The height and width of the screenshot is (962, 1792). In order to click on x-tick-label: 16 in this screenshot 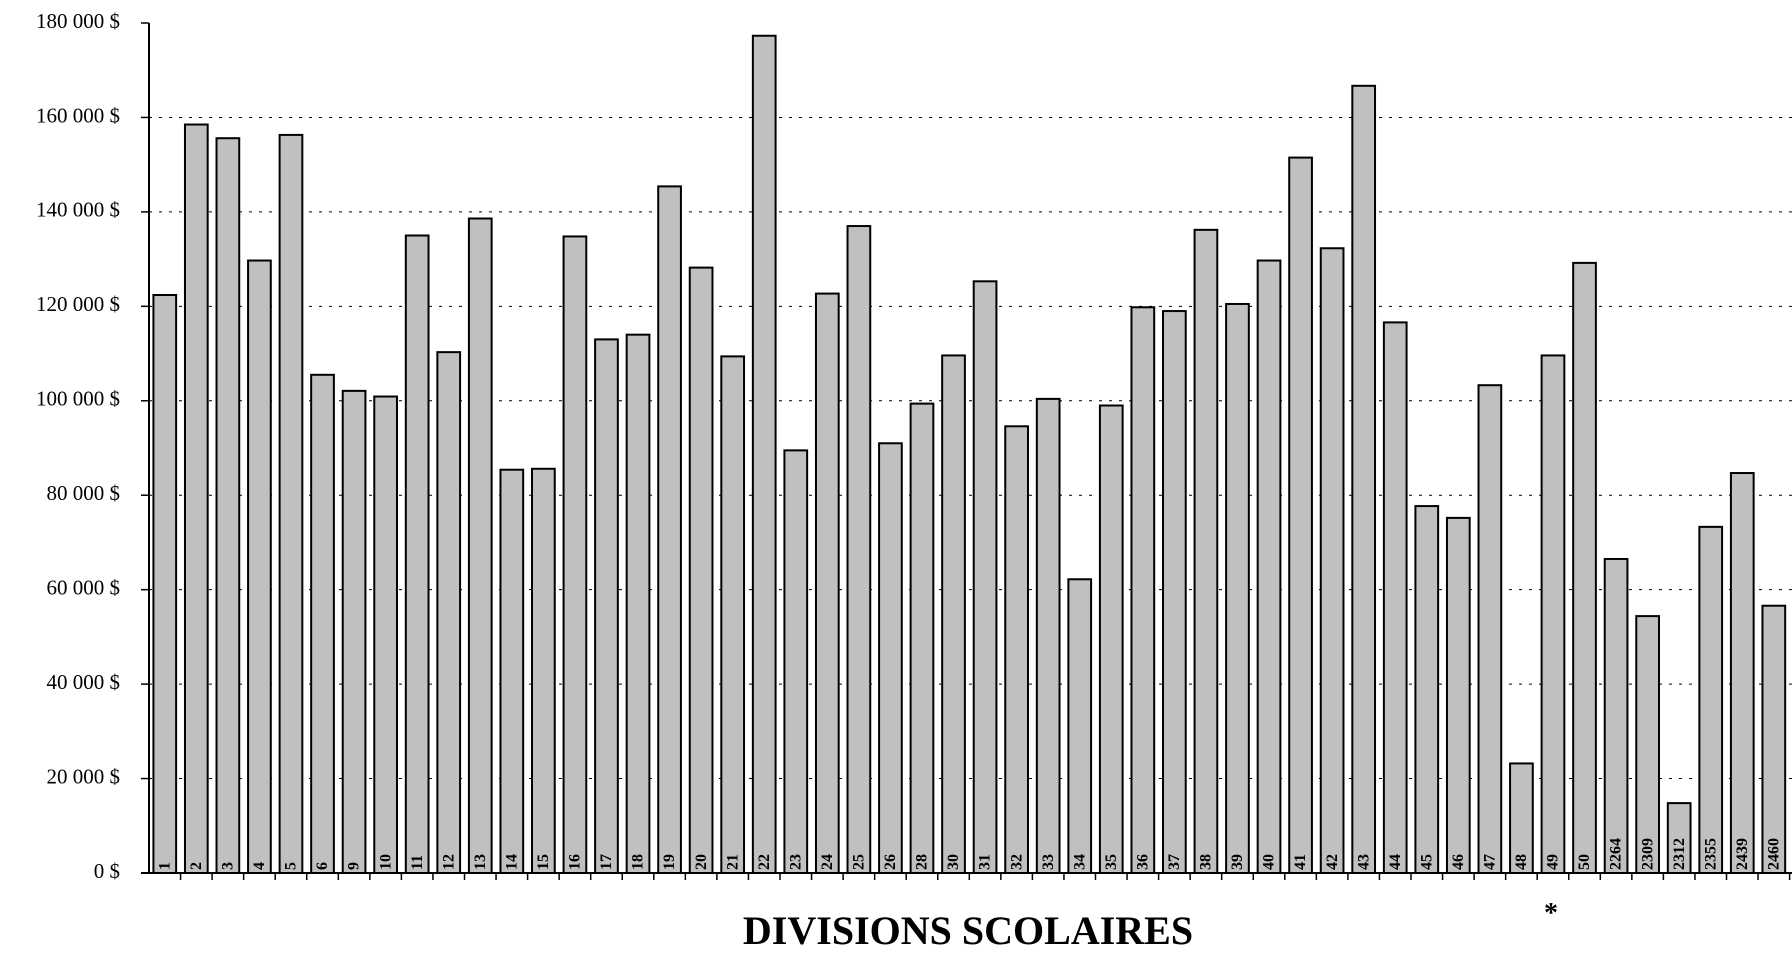, I will do `click(575, 862)`.